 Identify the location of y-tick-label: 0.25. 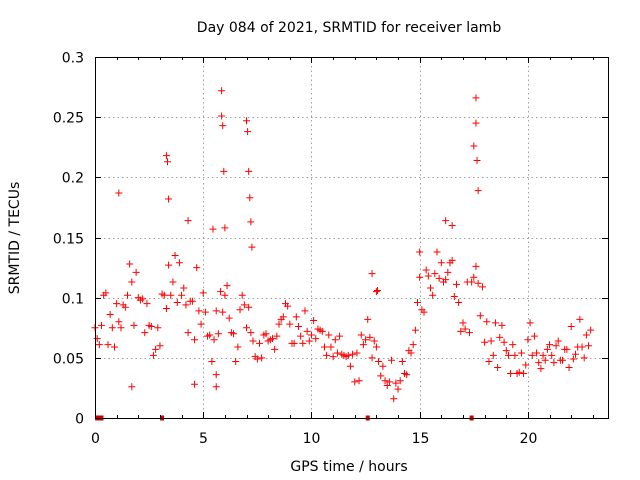
(68, 119).